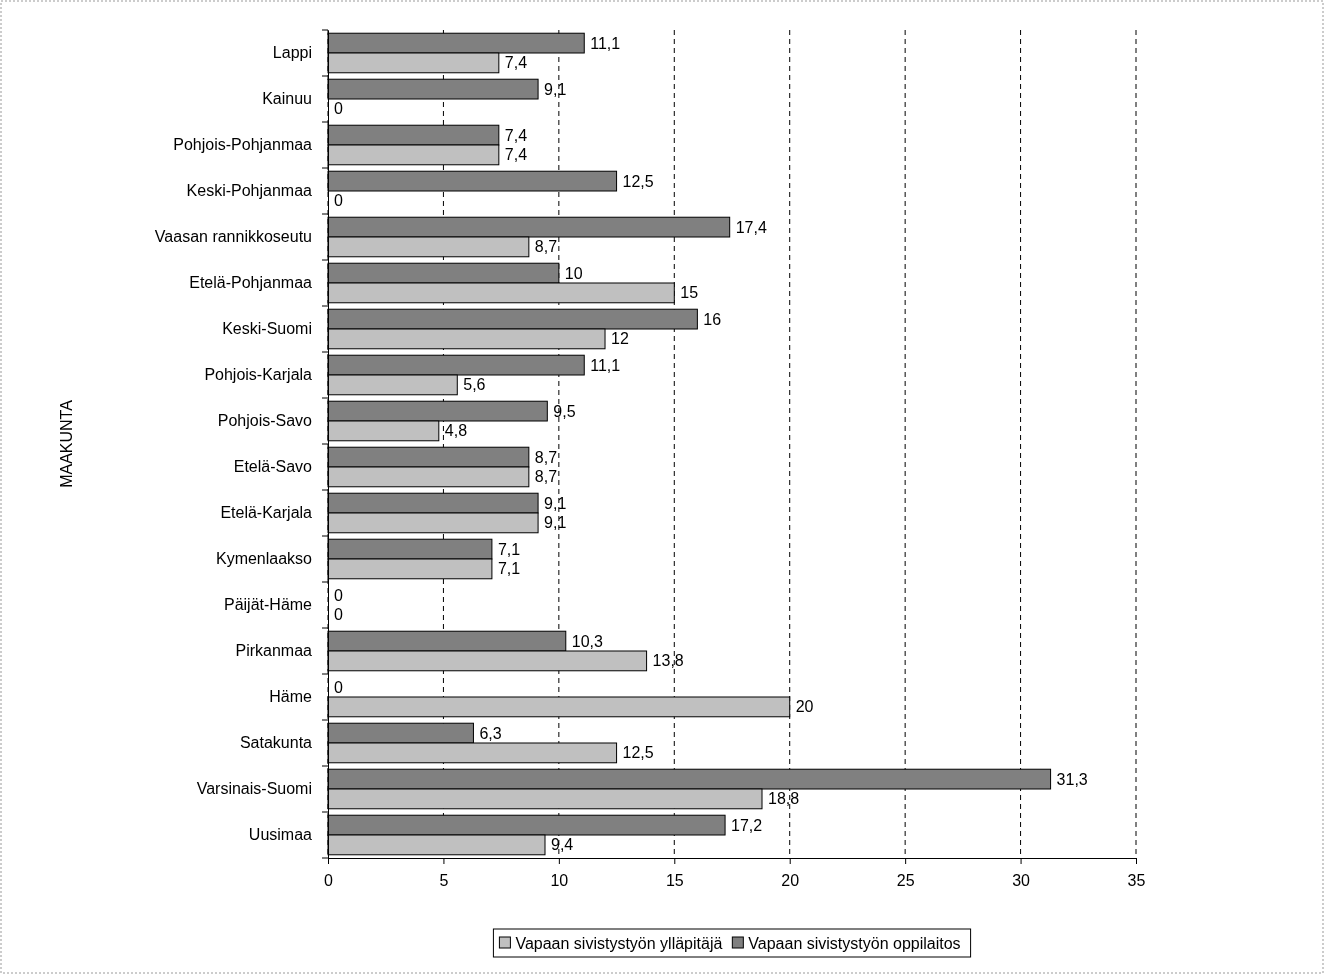  I want to click on data-label: 9,4, so click(562, 845).